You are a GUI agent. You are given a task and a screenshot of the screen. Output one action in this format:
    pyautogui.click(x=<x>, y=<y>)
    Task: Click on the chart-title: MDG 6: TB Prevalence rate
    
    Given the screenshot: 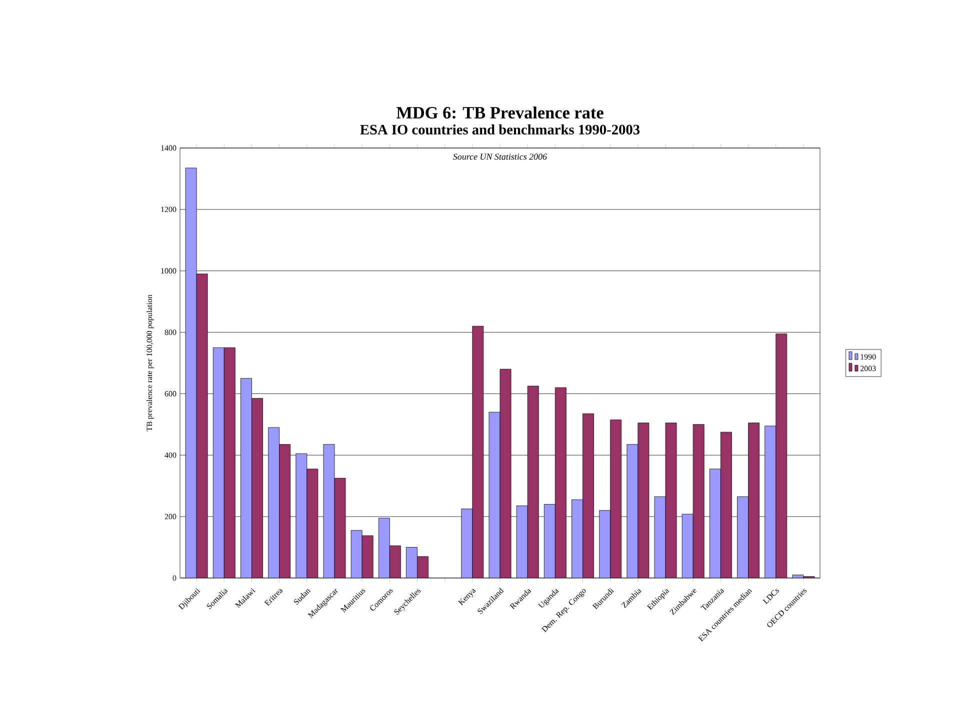 What is the action you would take?
    pyautogui.click(x=500, y=112)
    